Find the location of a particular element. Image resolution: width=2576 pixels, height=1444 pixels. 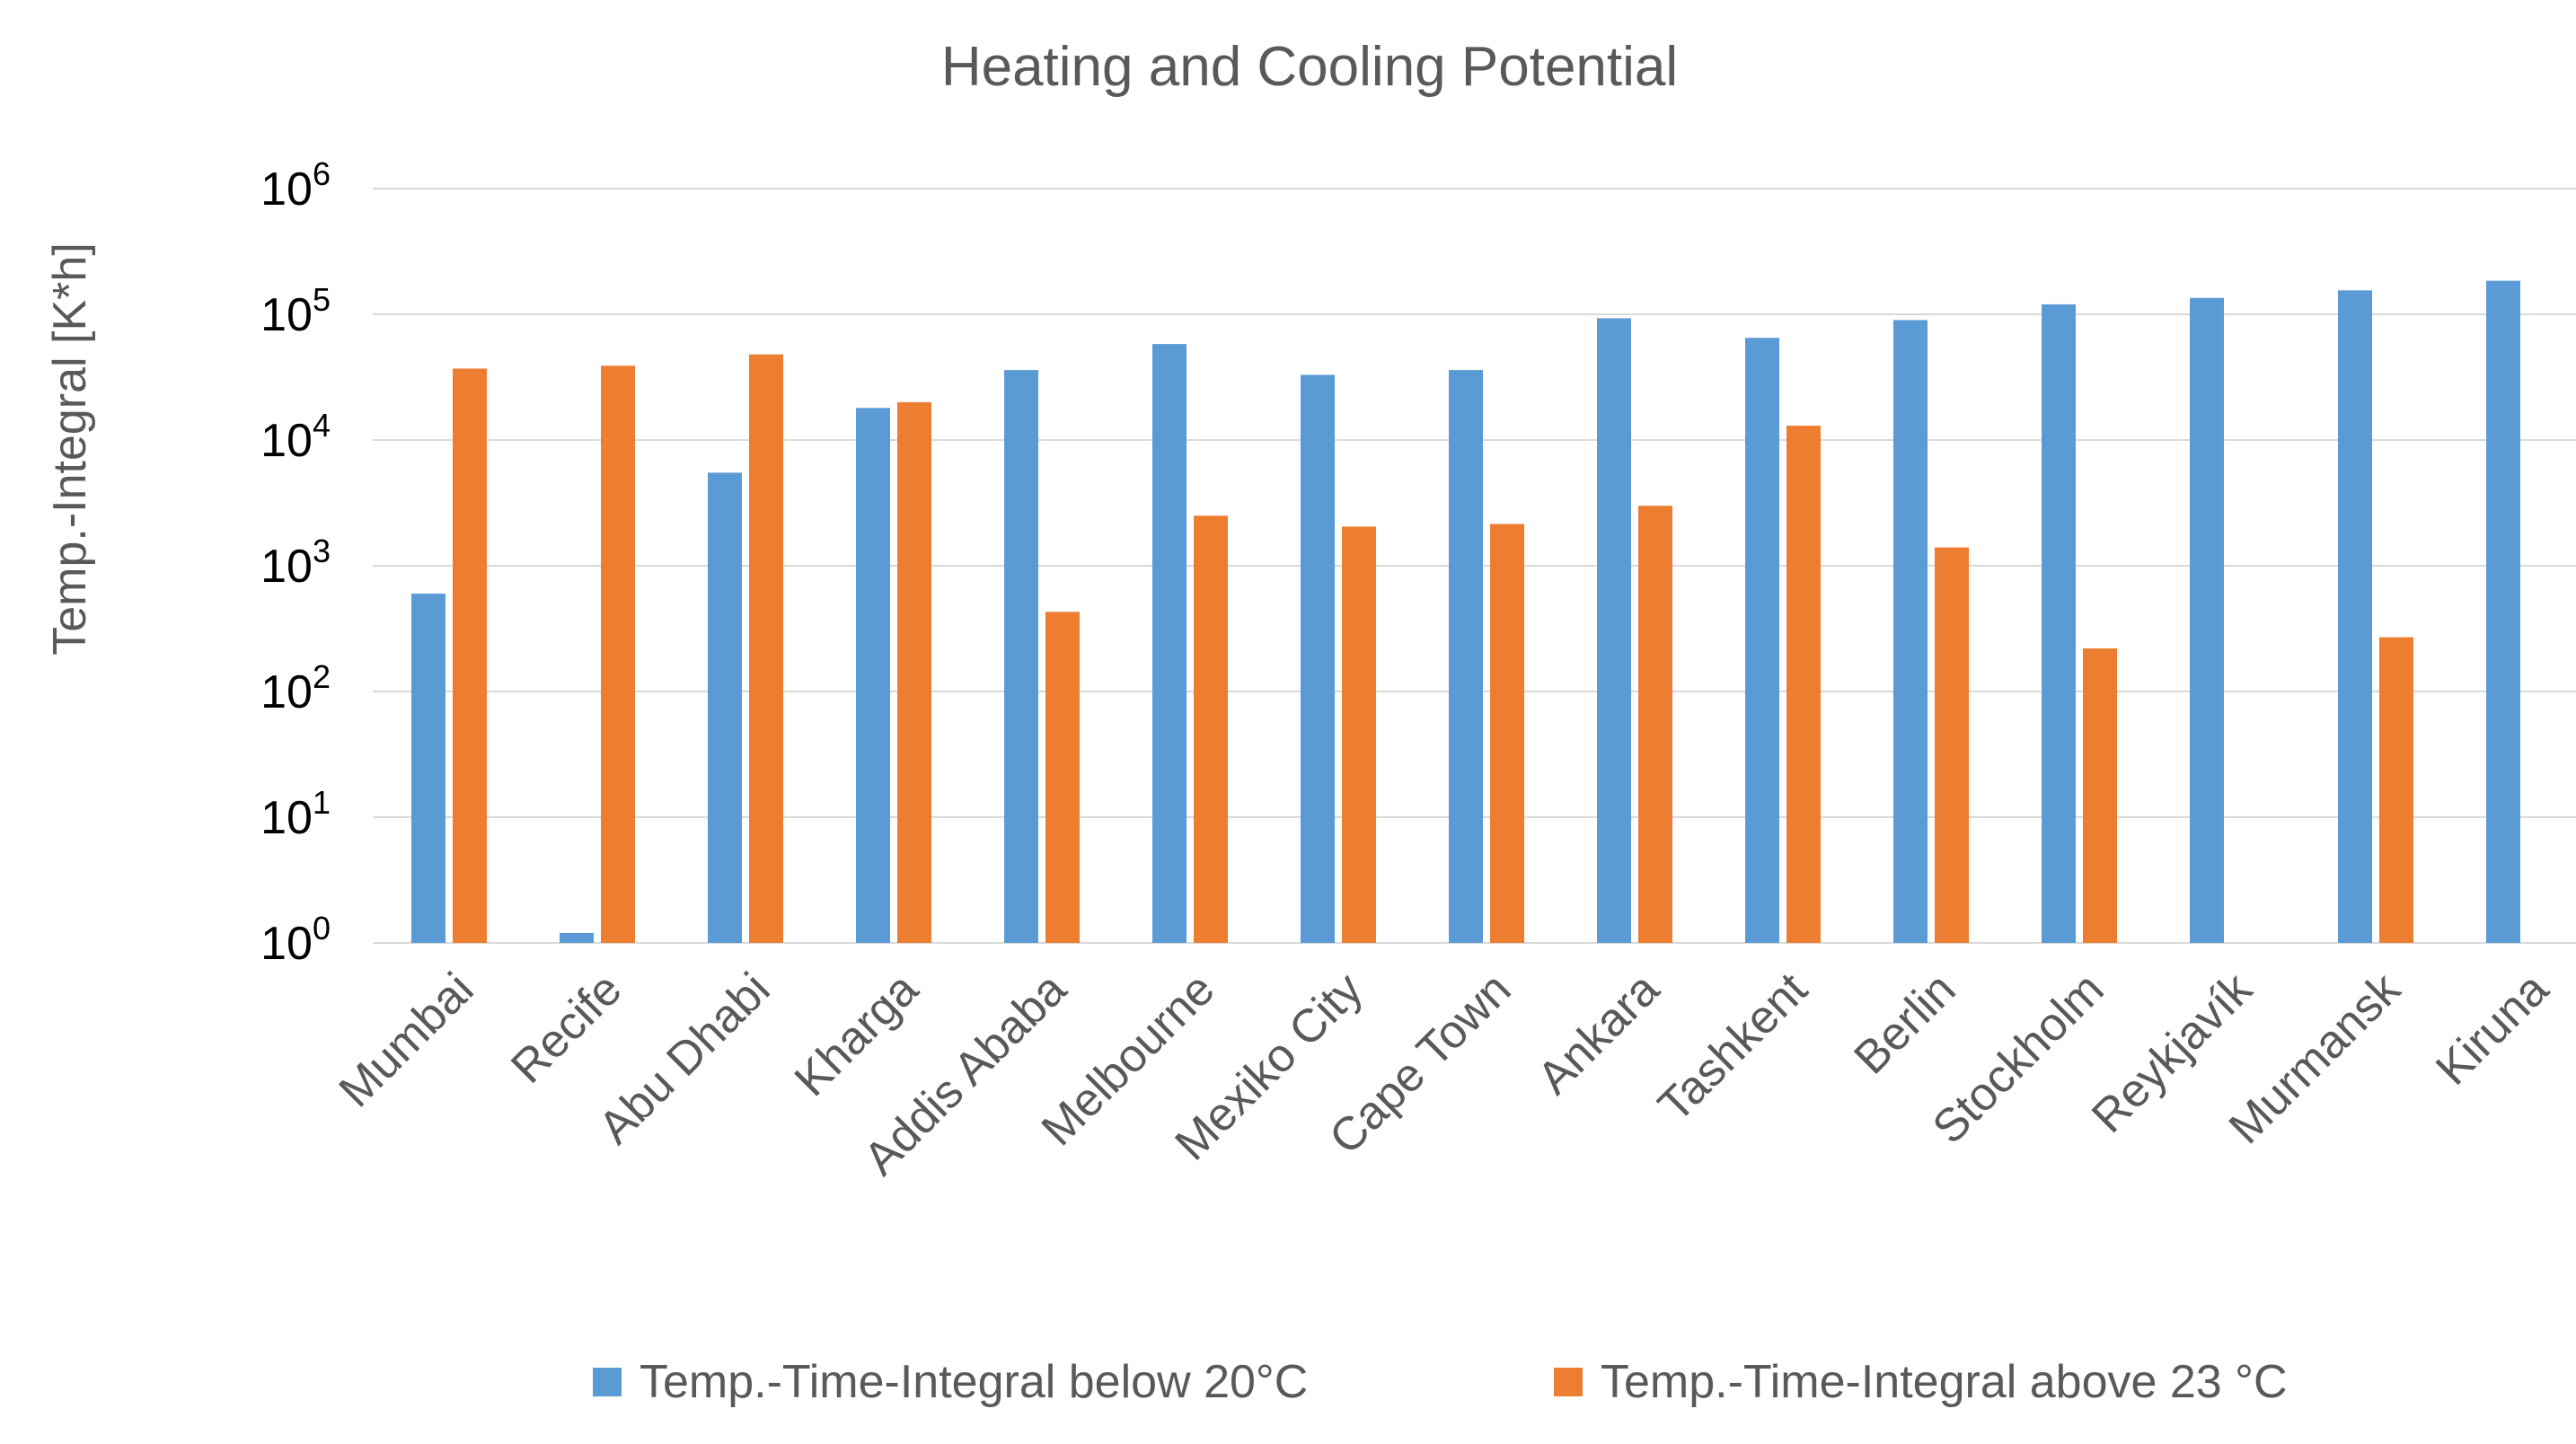

y-tick-exponent: 4 is located at coordinates (322, 425).